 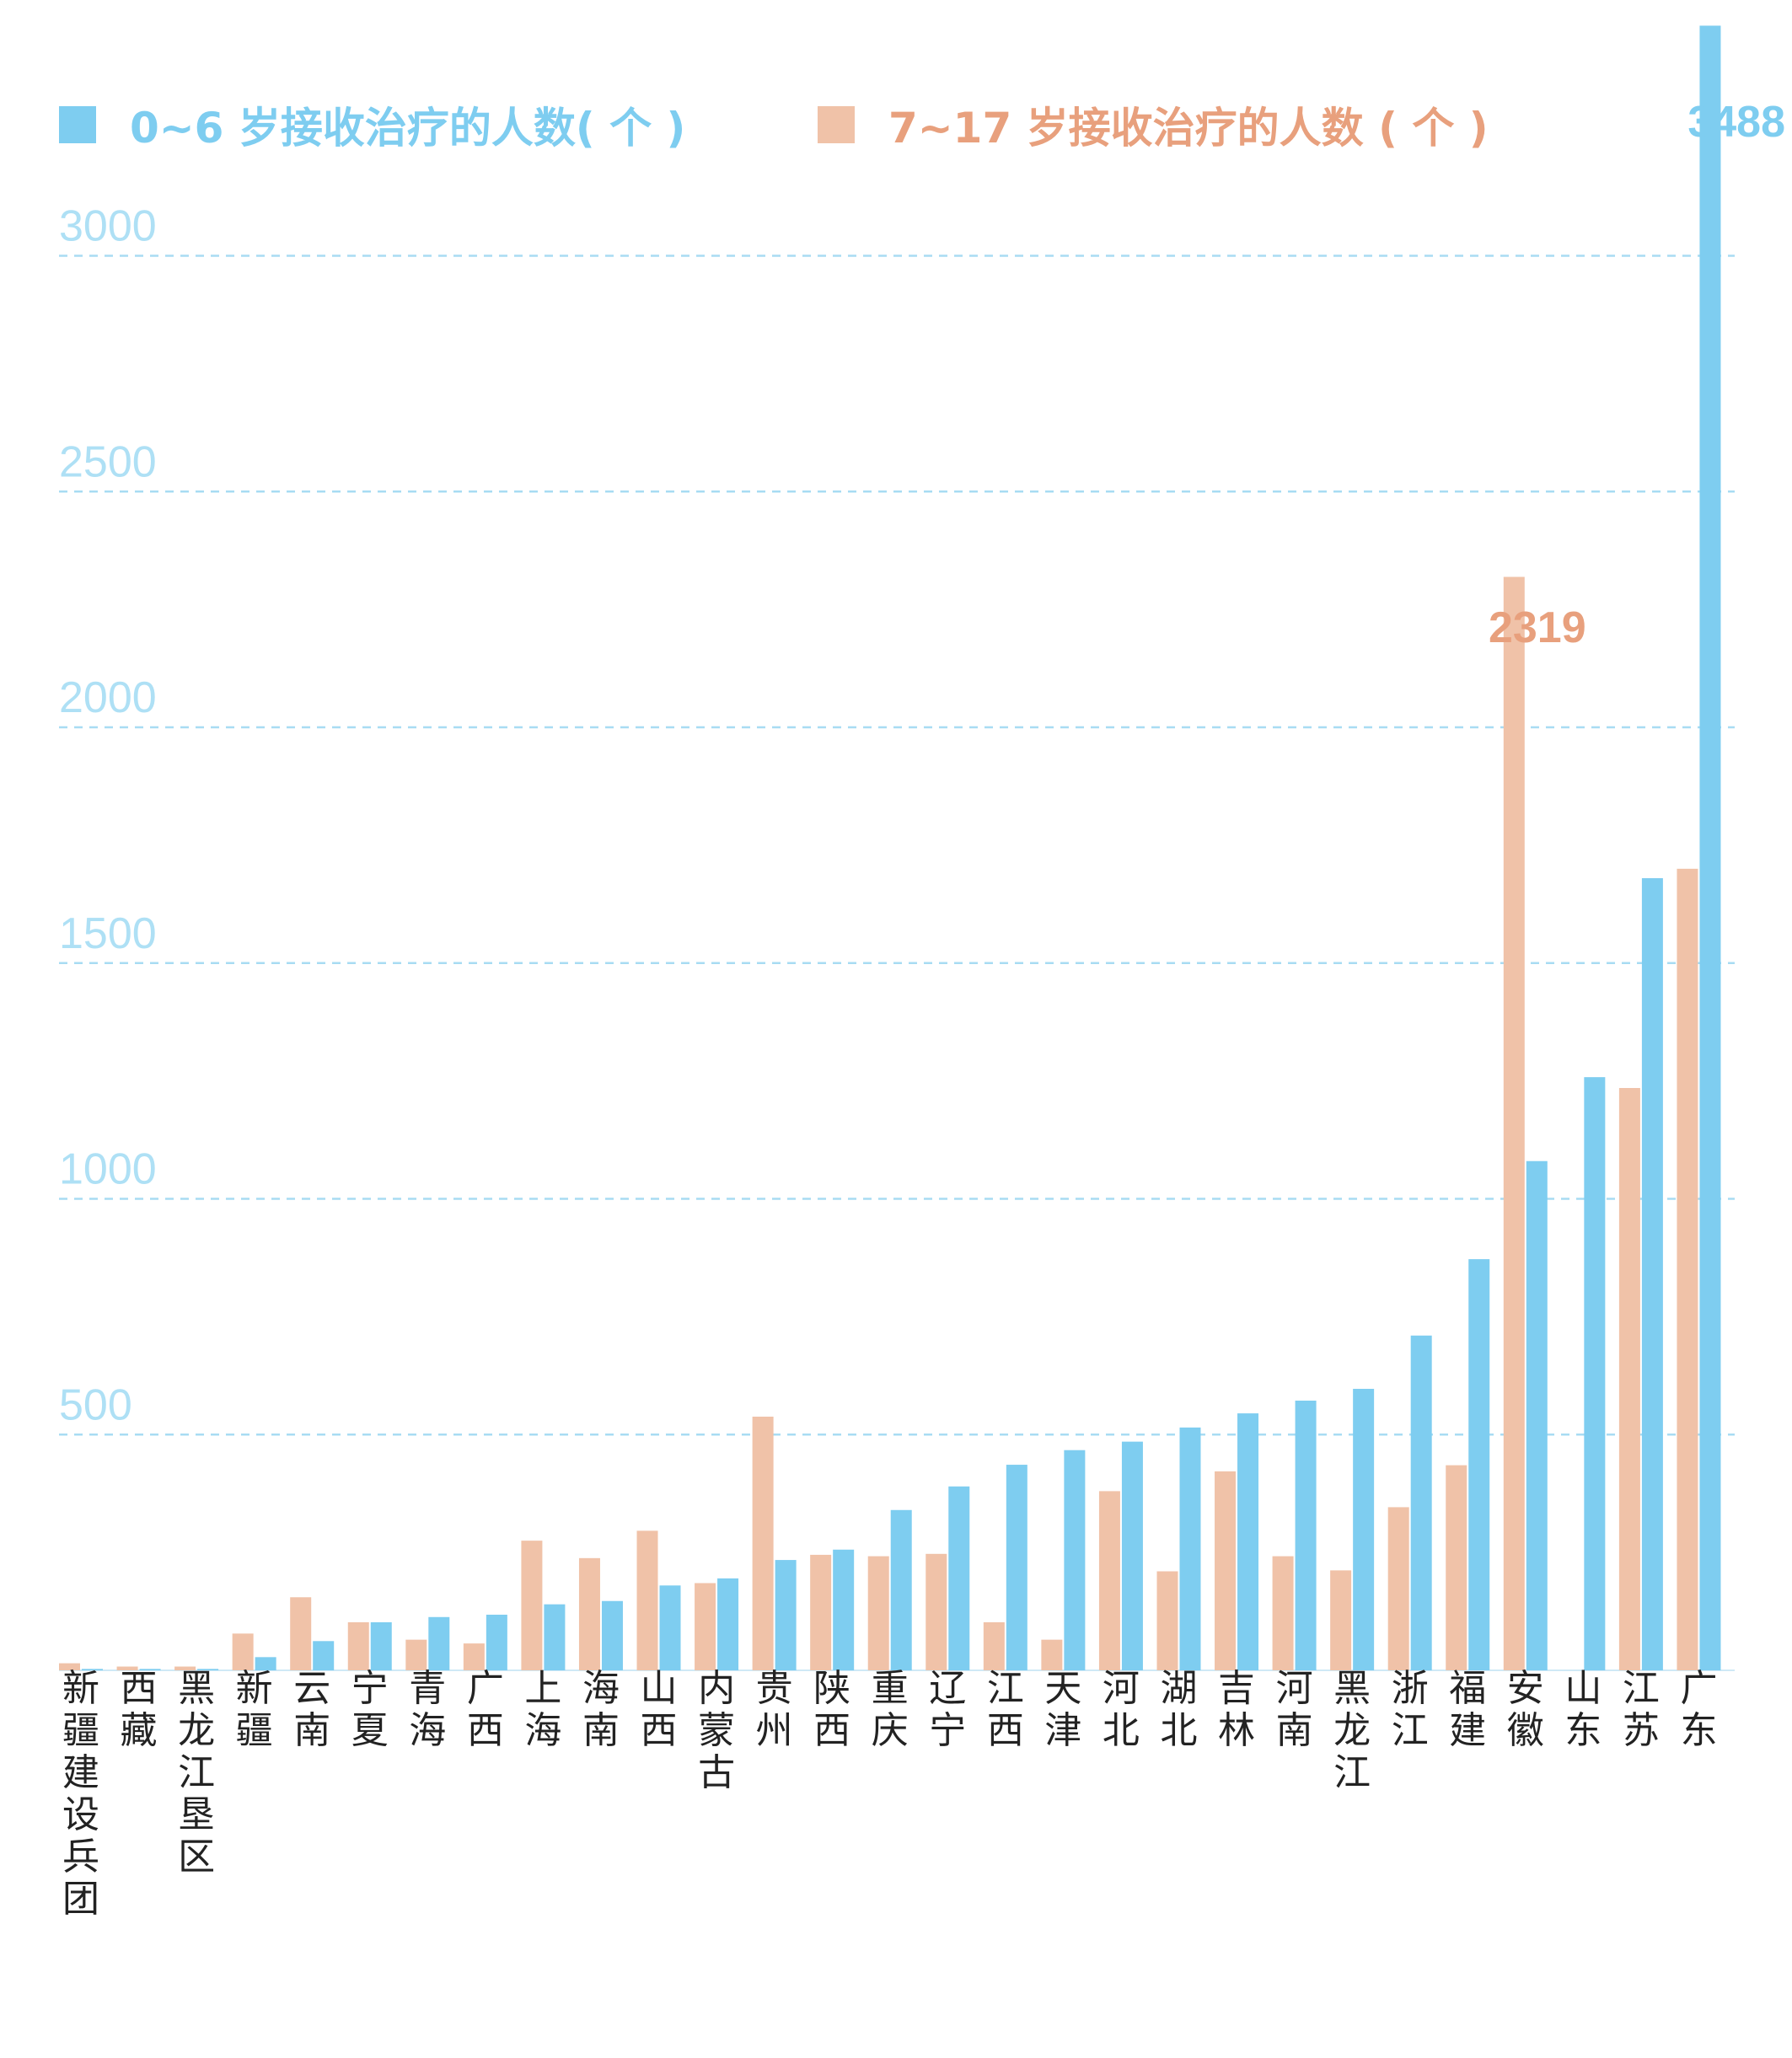 What do you see at coordinates (890, 1710) in the screenshot?
I see `x-label-14: 重庆` at bounding box center [890, 1710].